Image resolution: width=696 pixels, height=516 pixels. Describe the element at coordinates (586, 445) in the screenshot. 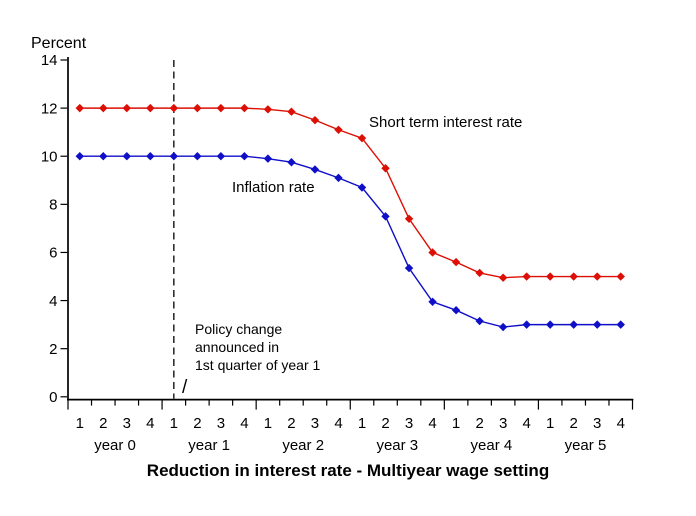

I see `x-year-label: year 5` at that location.